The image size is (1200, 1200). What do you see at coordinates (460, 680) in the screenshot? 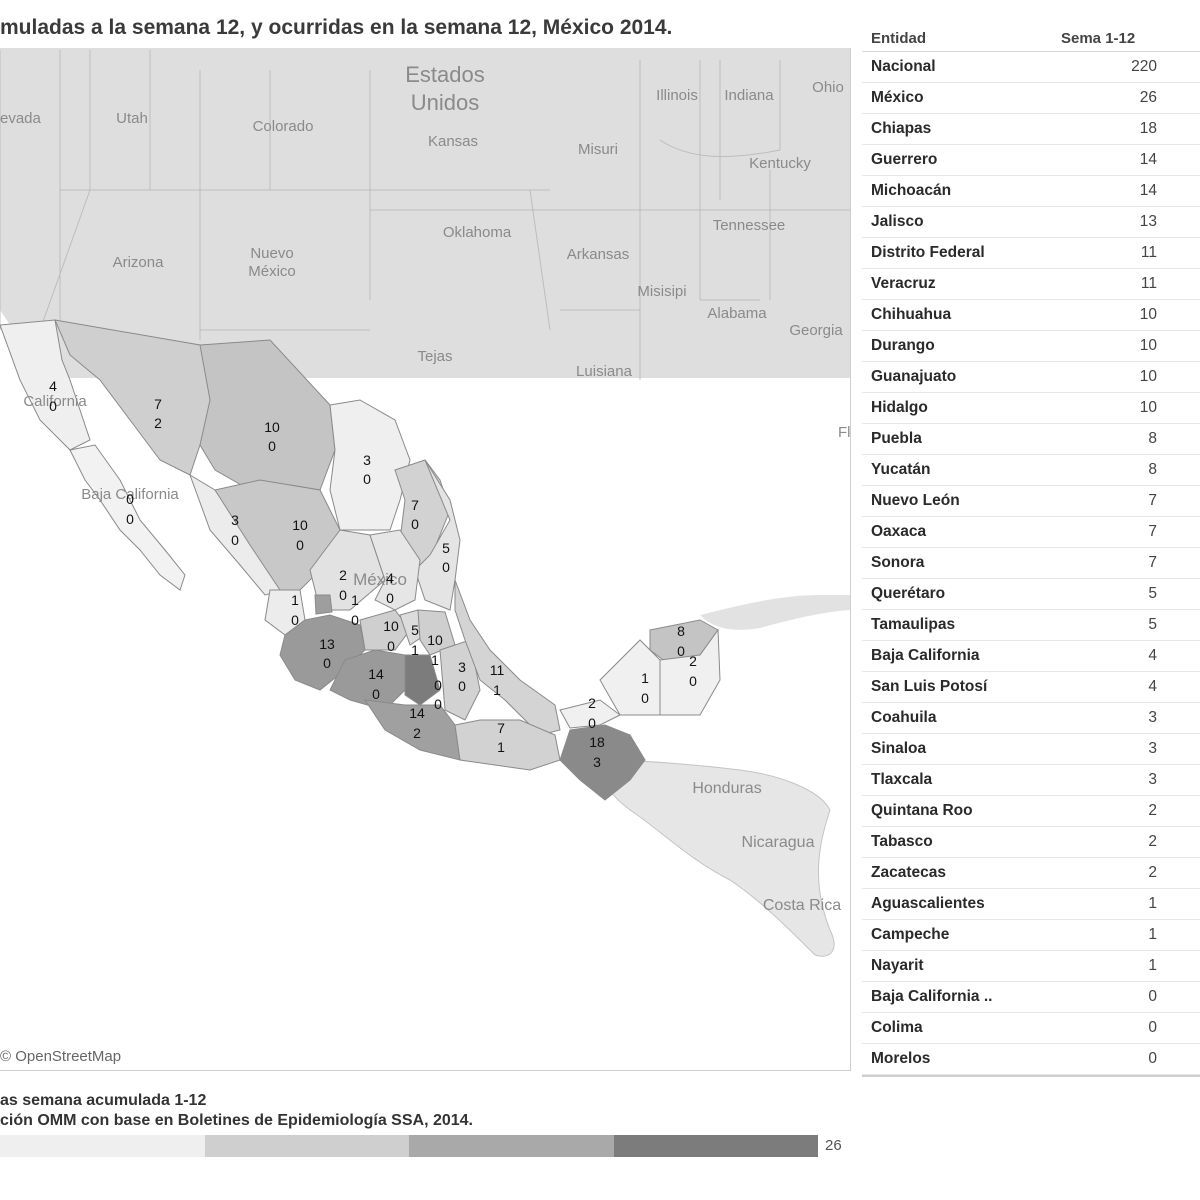
I see `state-puebla` at bounding box center [460, 680].